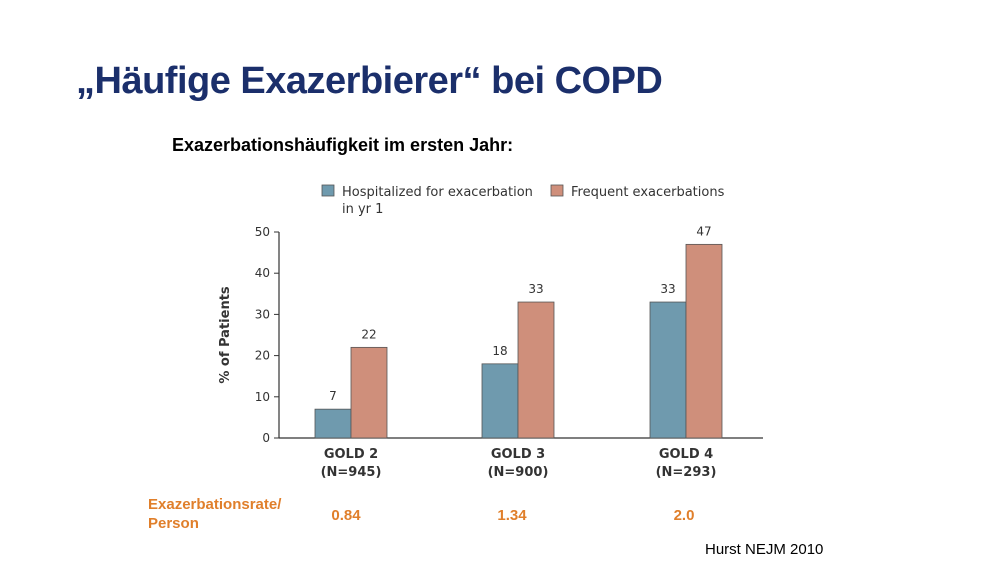  I want to click on rate-value-gold4: 2.0, so click(684, 515).